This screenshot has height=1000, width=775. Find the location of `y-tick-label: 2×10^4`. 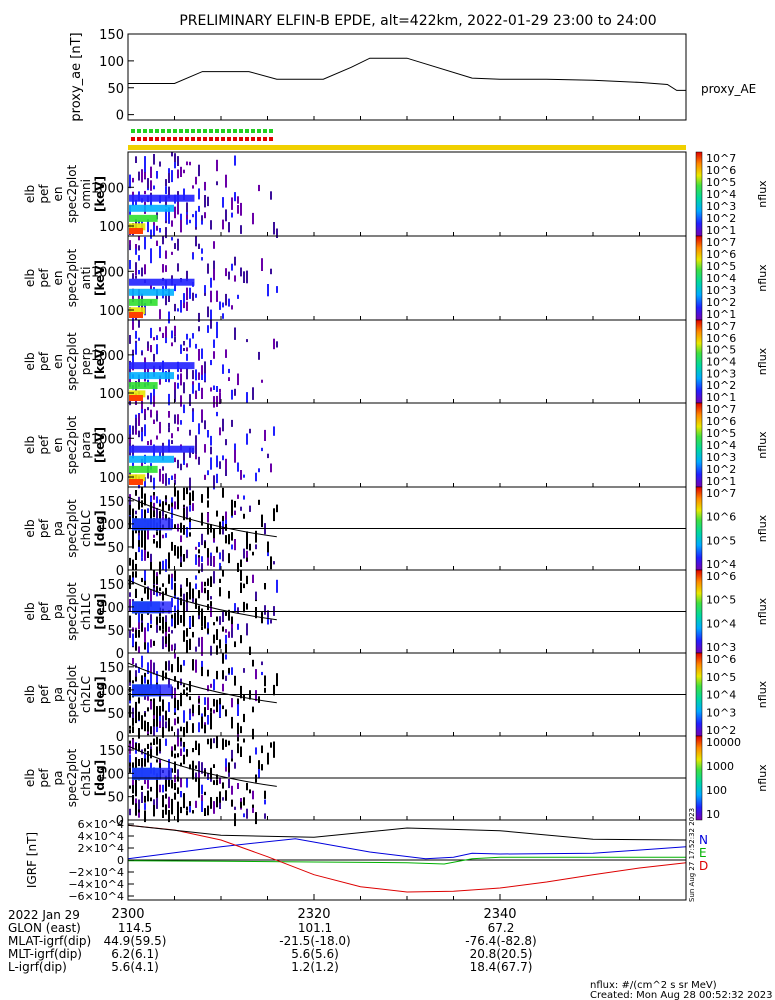

y-tick-label: 2×10^4 is located at coordinates (101, 848).